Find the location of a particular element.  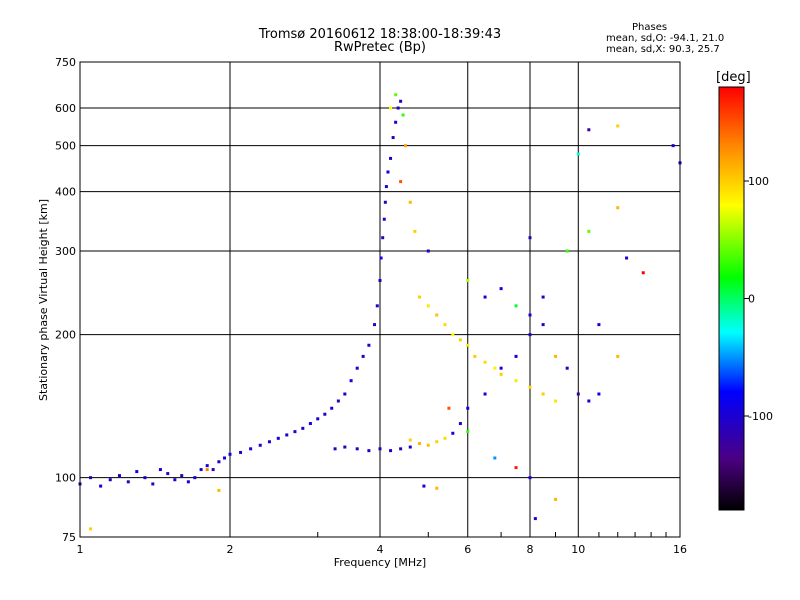

phases-stats-title: Phases is located at coordinates (650, 27).